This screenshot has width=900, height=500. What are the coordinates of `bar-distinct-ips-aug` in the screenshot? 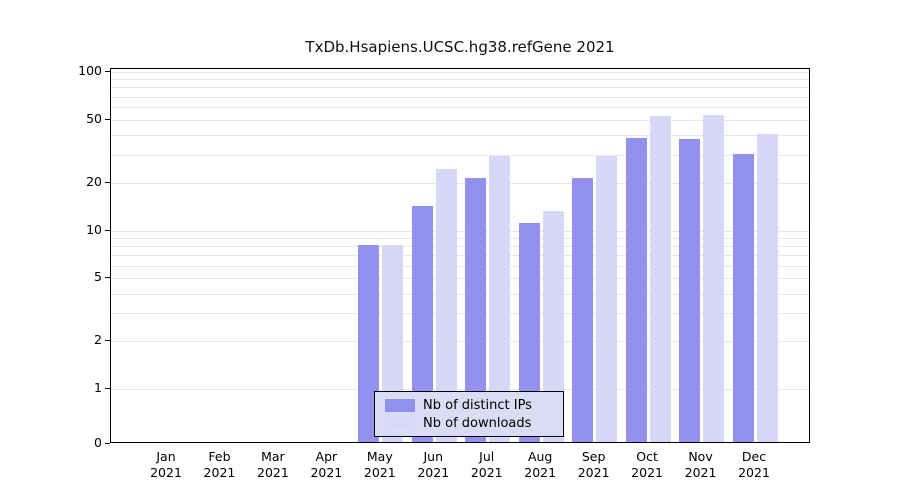 It's located at (529, 332).